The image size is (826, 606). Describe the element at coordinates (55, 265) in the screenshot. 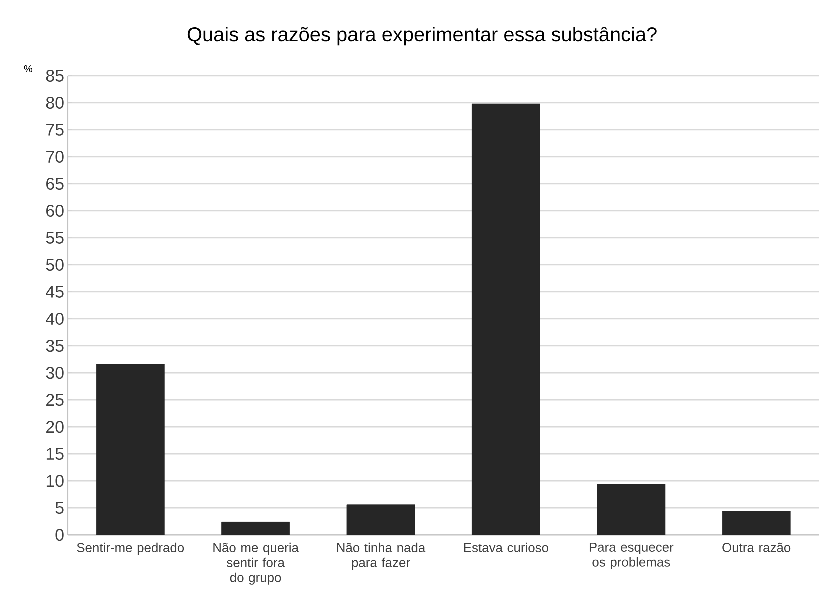

I see `y-tick-label: 50` at that location.